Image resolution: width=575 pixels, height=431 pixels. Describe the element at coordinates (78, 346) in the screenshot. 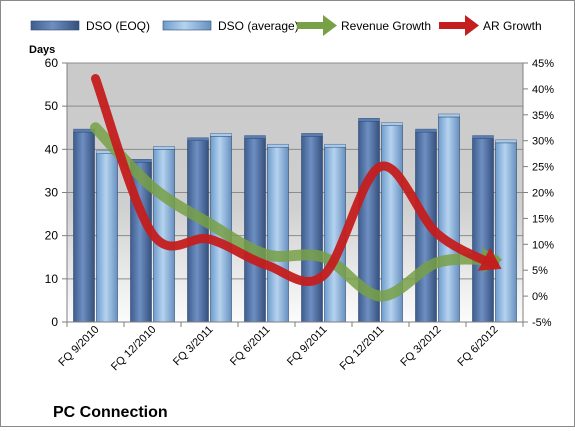

I see `x-tick-label: FQ 9/2010` at that location.